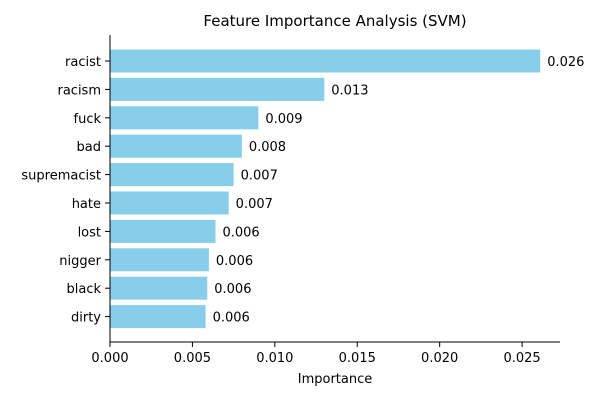 Image resolution: width=600 pixels, height=400 pixels. Describe the element at coordinates (325, 61) in the screenshot. I see `bar-racist` at that location.